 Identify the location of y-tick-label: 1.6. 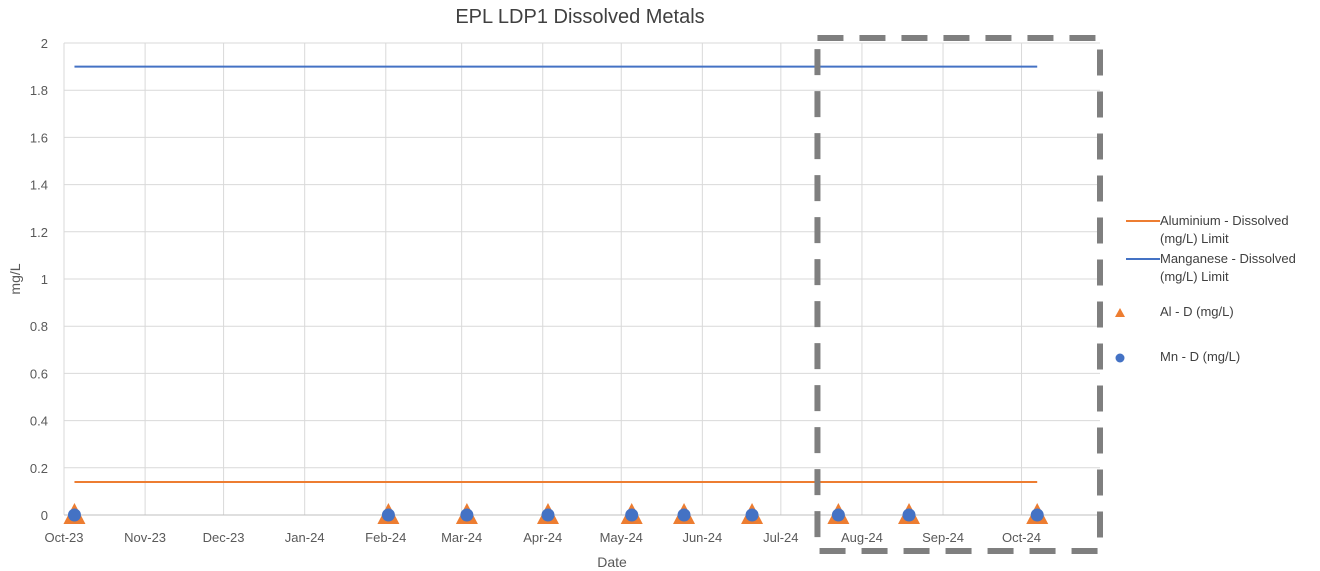
(39, 137).